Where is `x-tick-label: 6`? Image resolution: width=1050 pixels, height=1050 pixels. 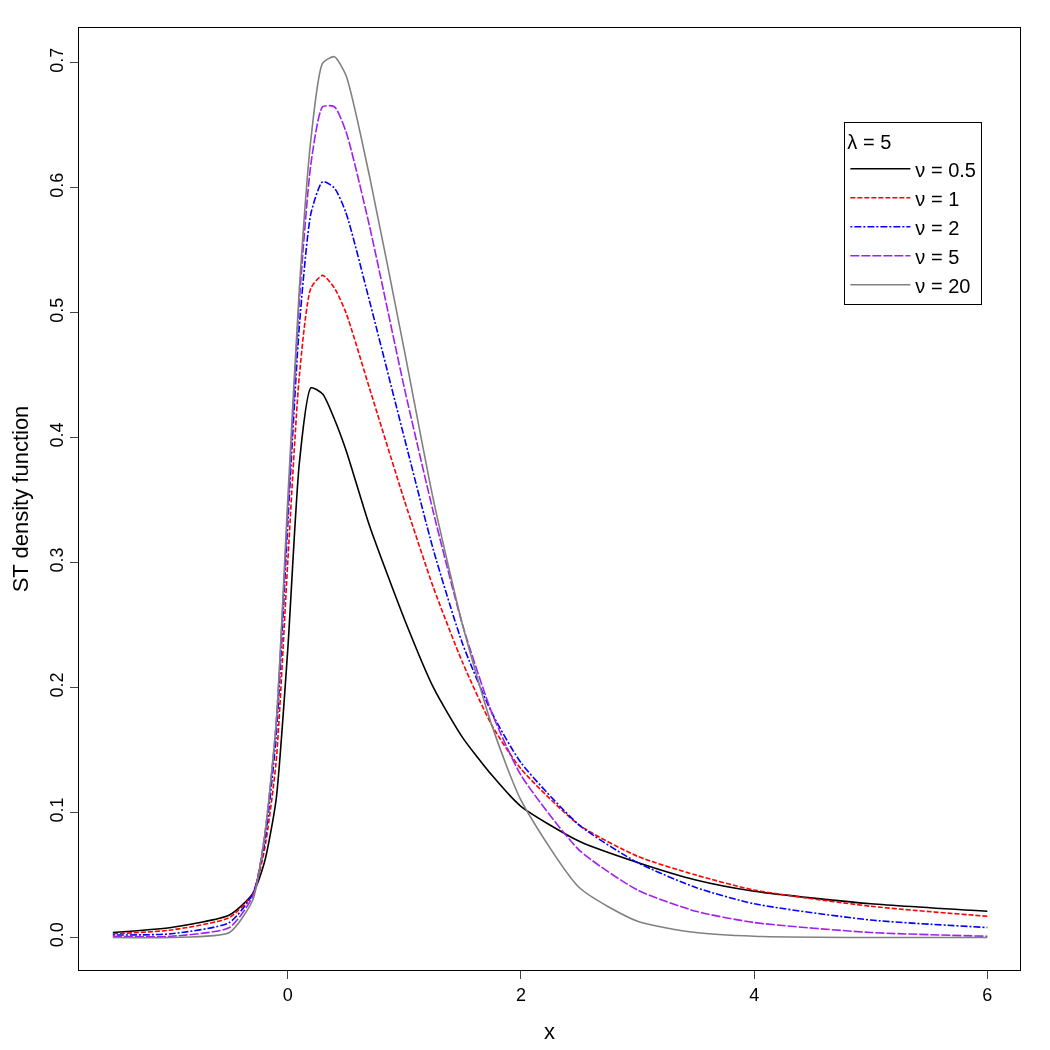
x-tick-label: 6 is located at coordinates (987, 994).